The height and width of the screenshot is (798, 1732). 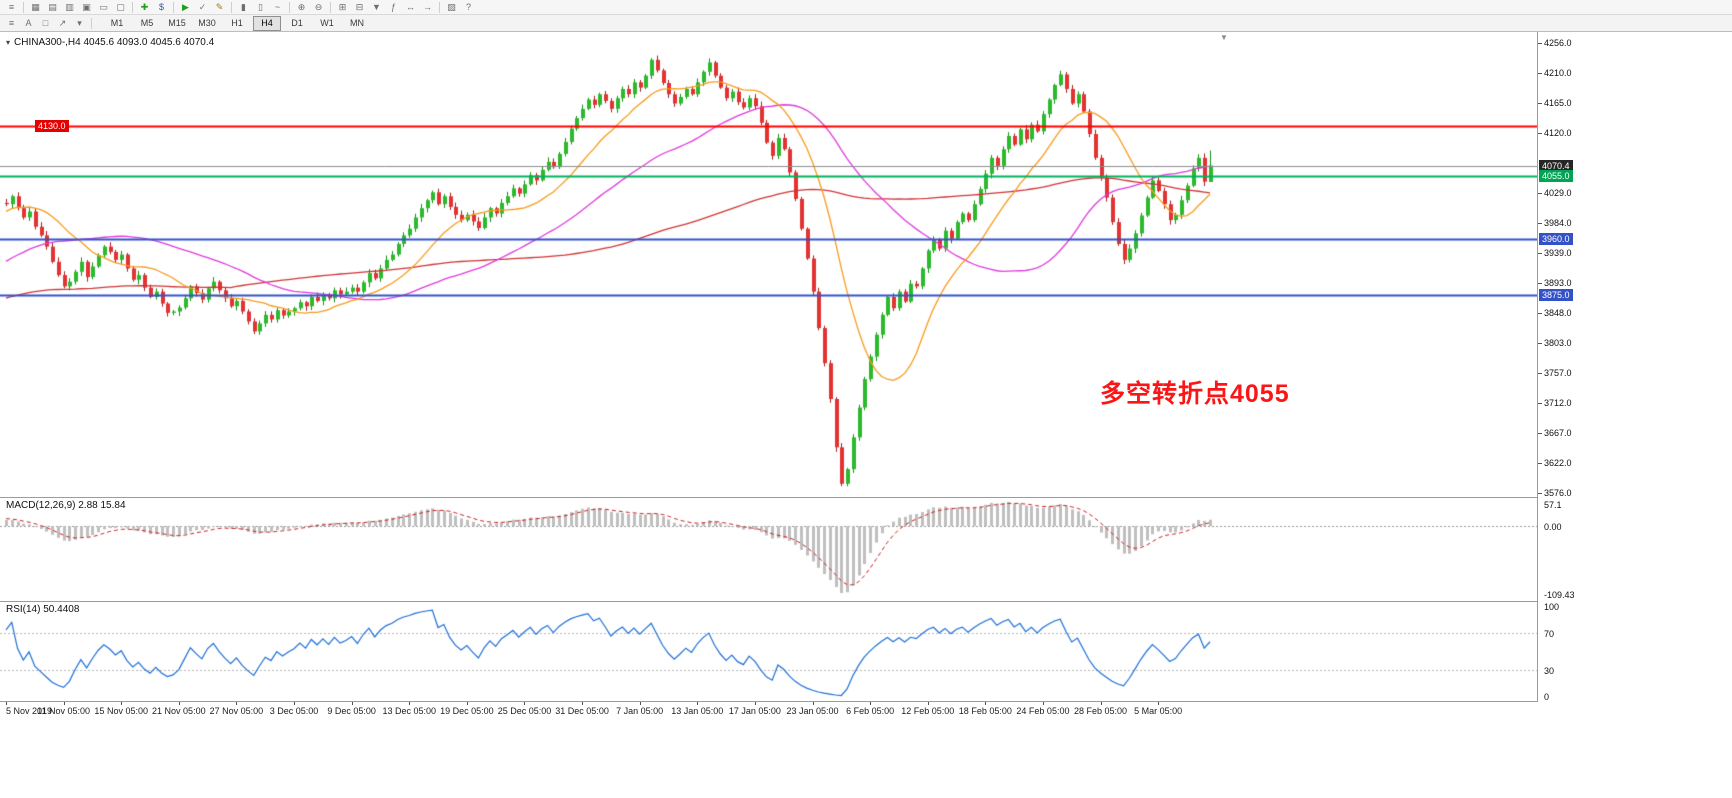 I want to click on timeframe-button-m1: M1, so click(x=117, y=22).